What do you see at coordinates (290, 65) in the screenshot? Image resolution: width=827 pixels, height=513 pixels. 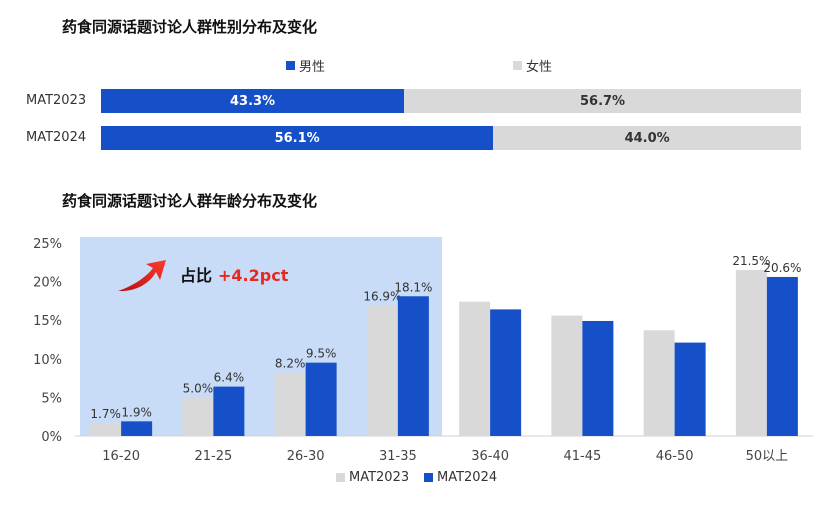 I see `legend-swatch-male` at bounding box center [290, 65].